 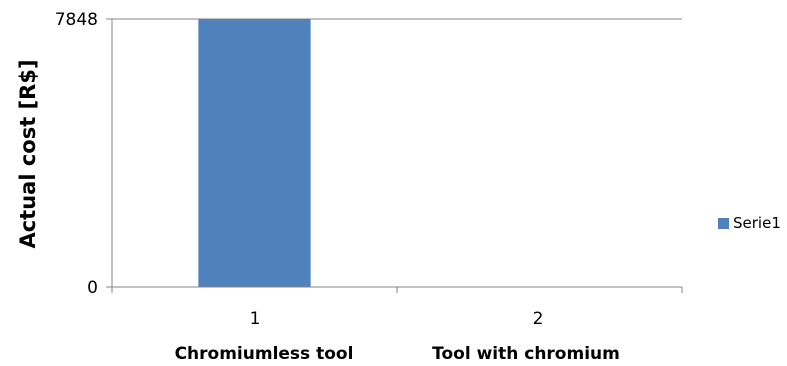 What do you see at coordinates (757, 223) in the screenshot?
I see `legend-label-serie1: Serie1` at bounding box center [757, 223].